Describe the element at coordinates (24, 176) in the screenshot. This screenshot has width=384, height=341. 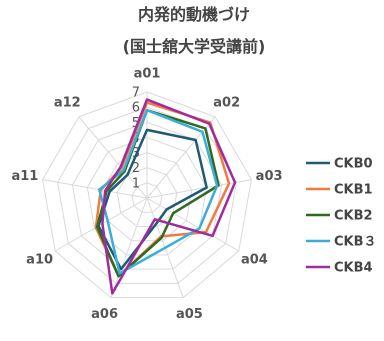
I see `axis-label-a11: a11` at that location.